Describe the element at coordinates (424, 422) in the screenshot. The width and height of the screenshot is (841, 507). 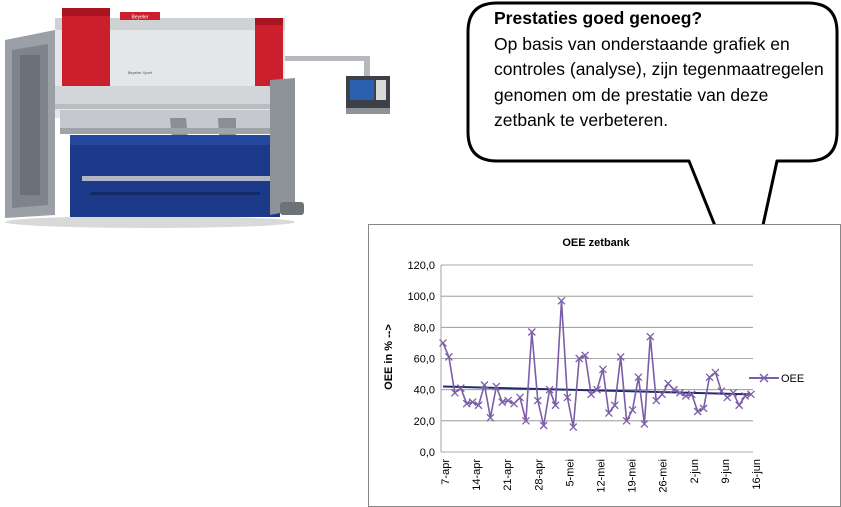
I see `y-tick-label: 20,0` at that location.